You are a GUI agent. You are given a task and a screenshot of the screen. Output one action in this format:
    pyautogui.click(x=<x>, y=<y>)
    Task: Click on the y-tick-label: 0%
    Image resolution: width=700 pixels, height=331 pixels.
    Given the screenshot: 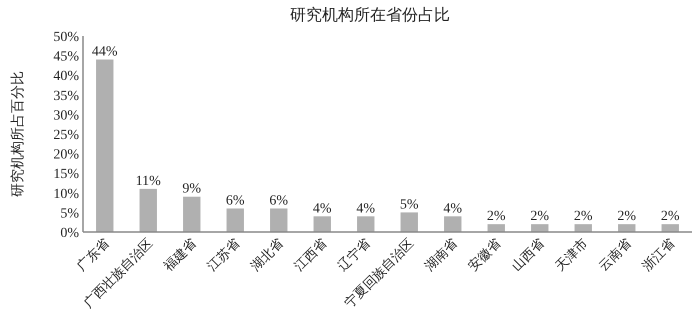 What is the action you would take?
    pyautogui.click(x=70, y=233)
    